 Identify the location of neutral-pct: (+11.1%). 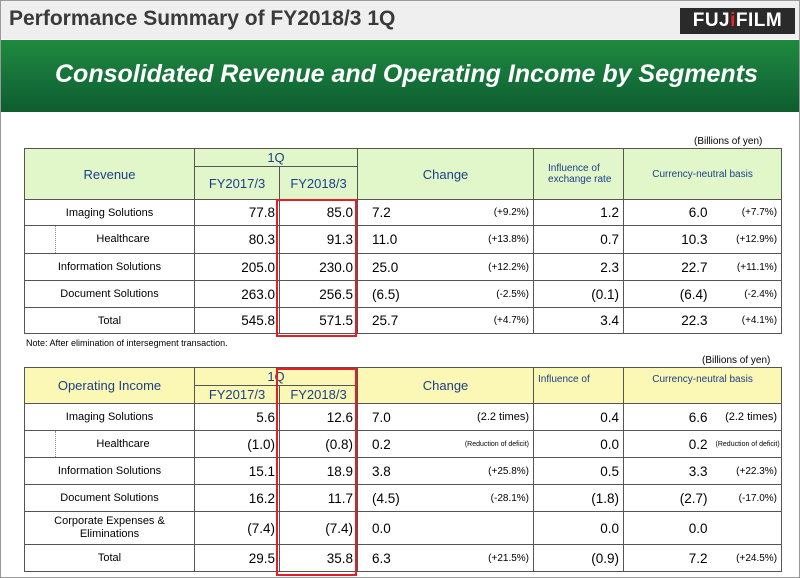
(747, 267).